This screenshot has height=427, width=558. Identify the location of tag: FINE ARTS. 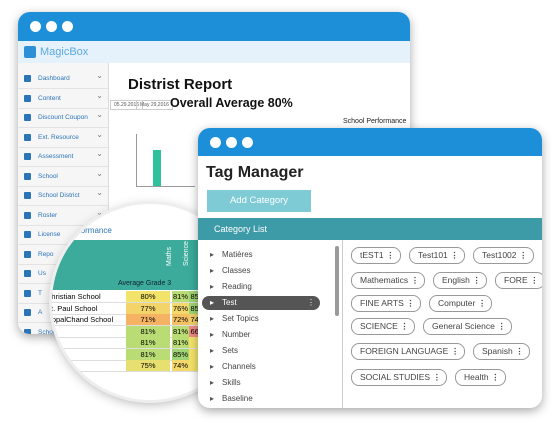
(386, 303).